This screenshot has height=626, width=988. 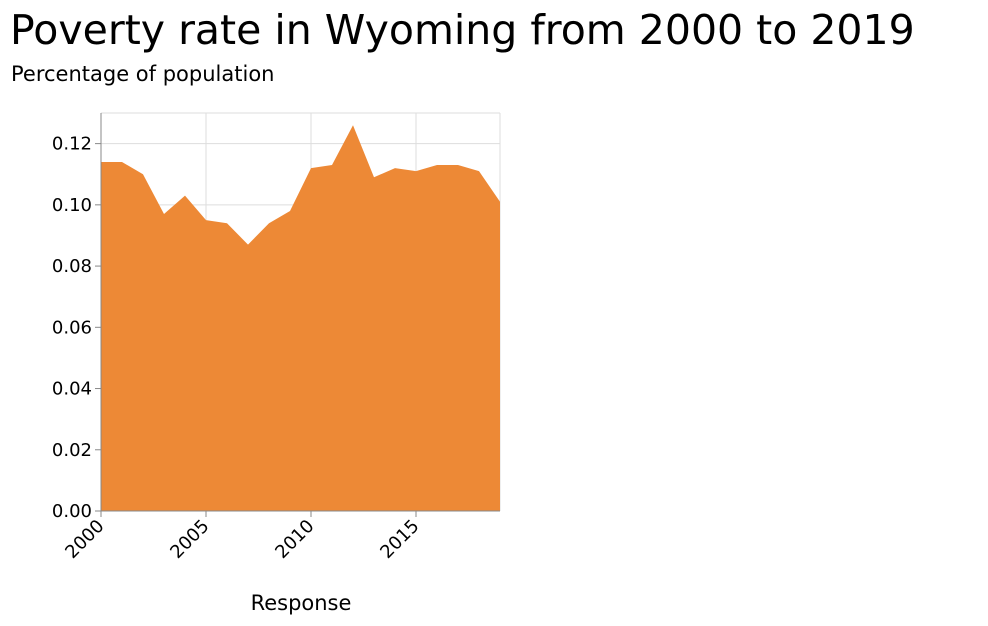 What do you see at coordinates (84, 539) in the screenshot?
I see `x-tick-label-0: 2000` at bounding box center [84, 539].